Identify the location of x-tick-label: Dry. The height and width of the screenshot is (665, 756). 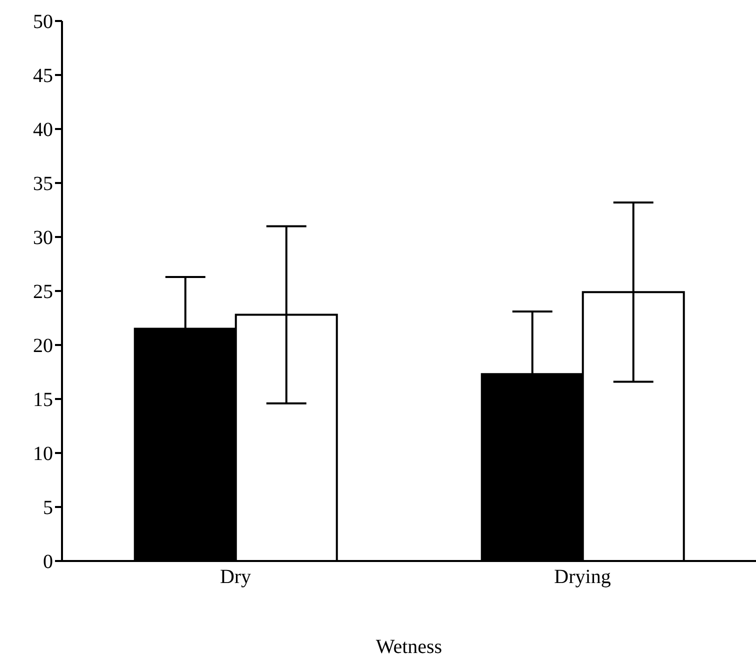
(236, 577).